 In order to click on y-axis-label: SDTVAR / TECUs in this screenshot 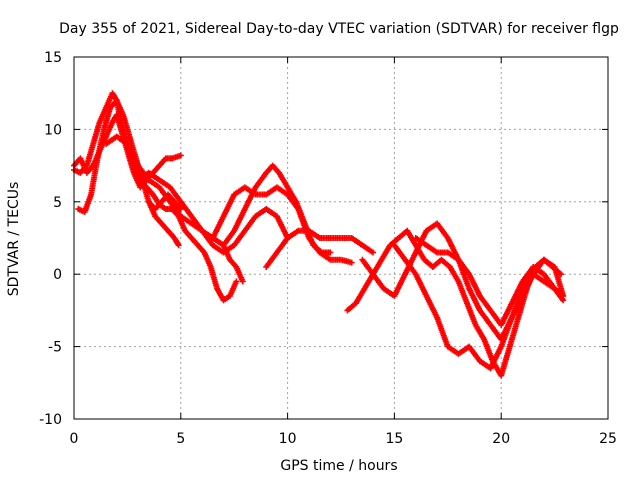, I will do `click(14, 239)`.